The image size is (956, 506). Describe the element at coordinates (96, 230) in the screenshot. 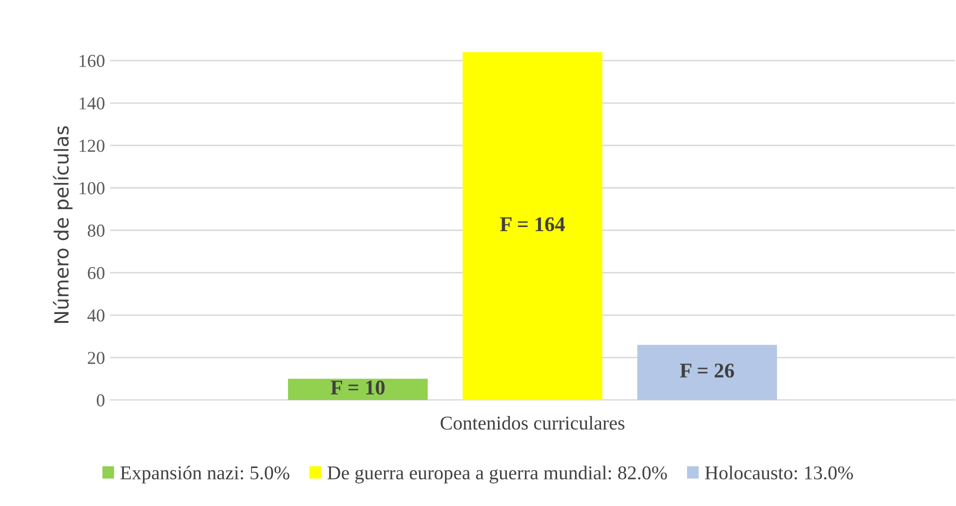

I see `y-tick-label: 80` at that location.